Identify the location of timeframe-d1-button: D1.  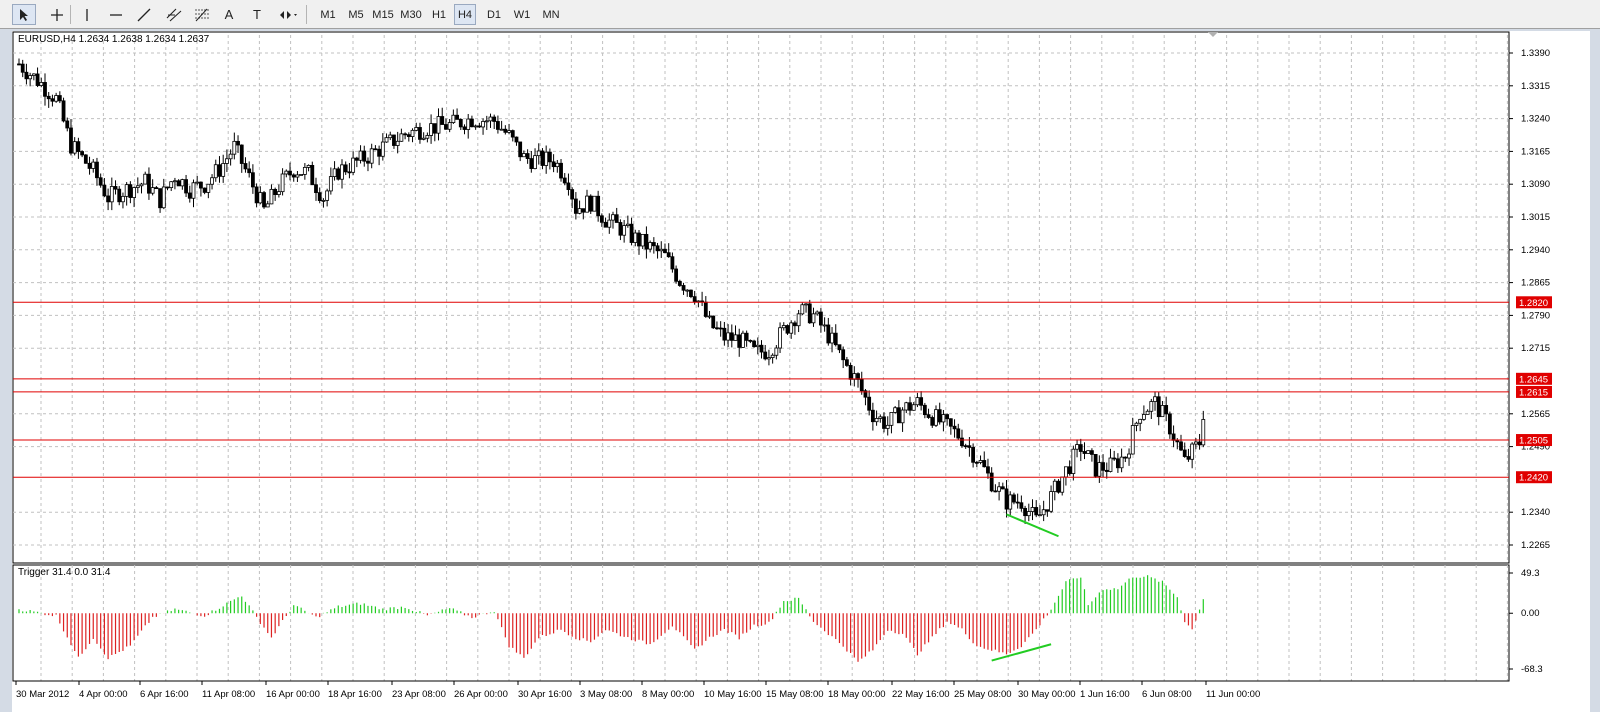
(494, 14).